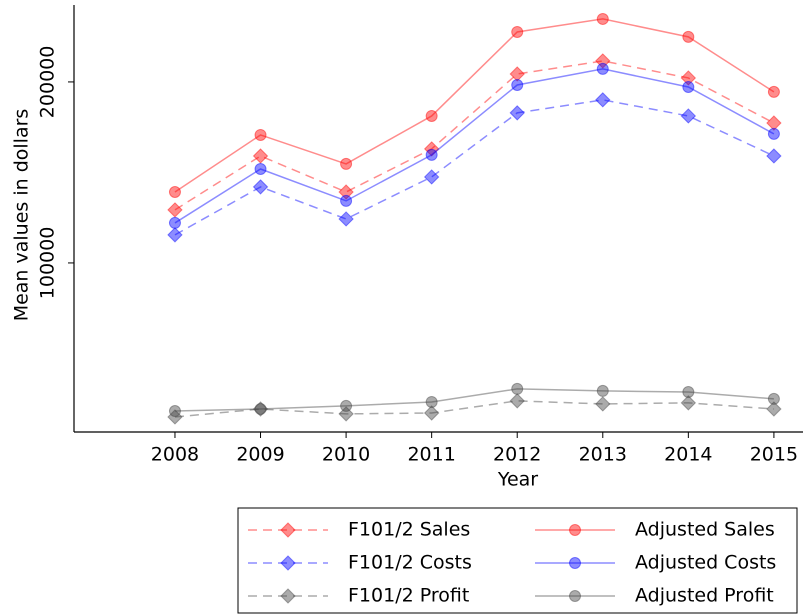 Image resolution: width=804 pixels, height=616 pixels. I want to click on legend-label: Adjusted Costs, so click(705, 563).